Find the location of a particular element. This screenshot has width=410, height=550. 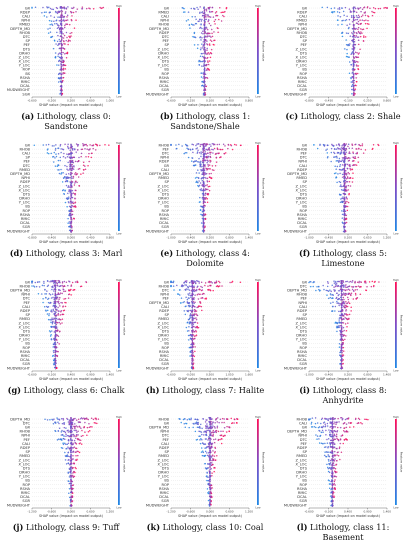

feature-label: DCAL is located at coordinates (164, 86).